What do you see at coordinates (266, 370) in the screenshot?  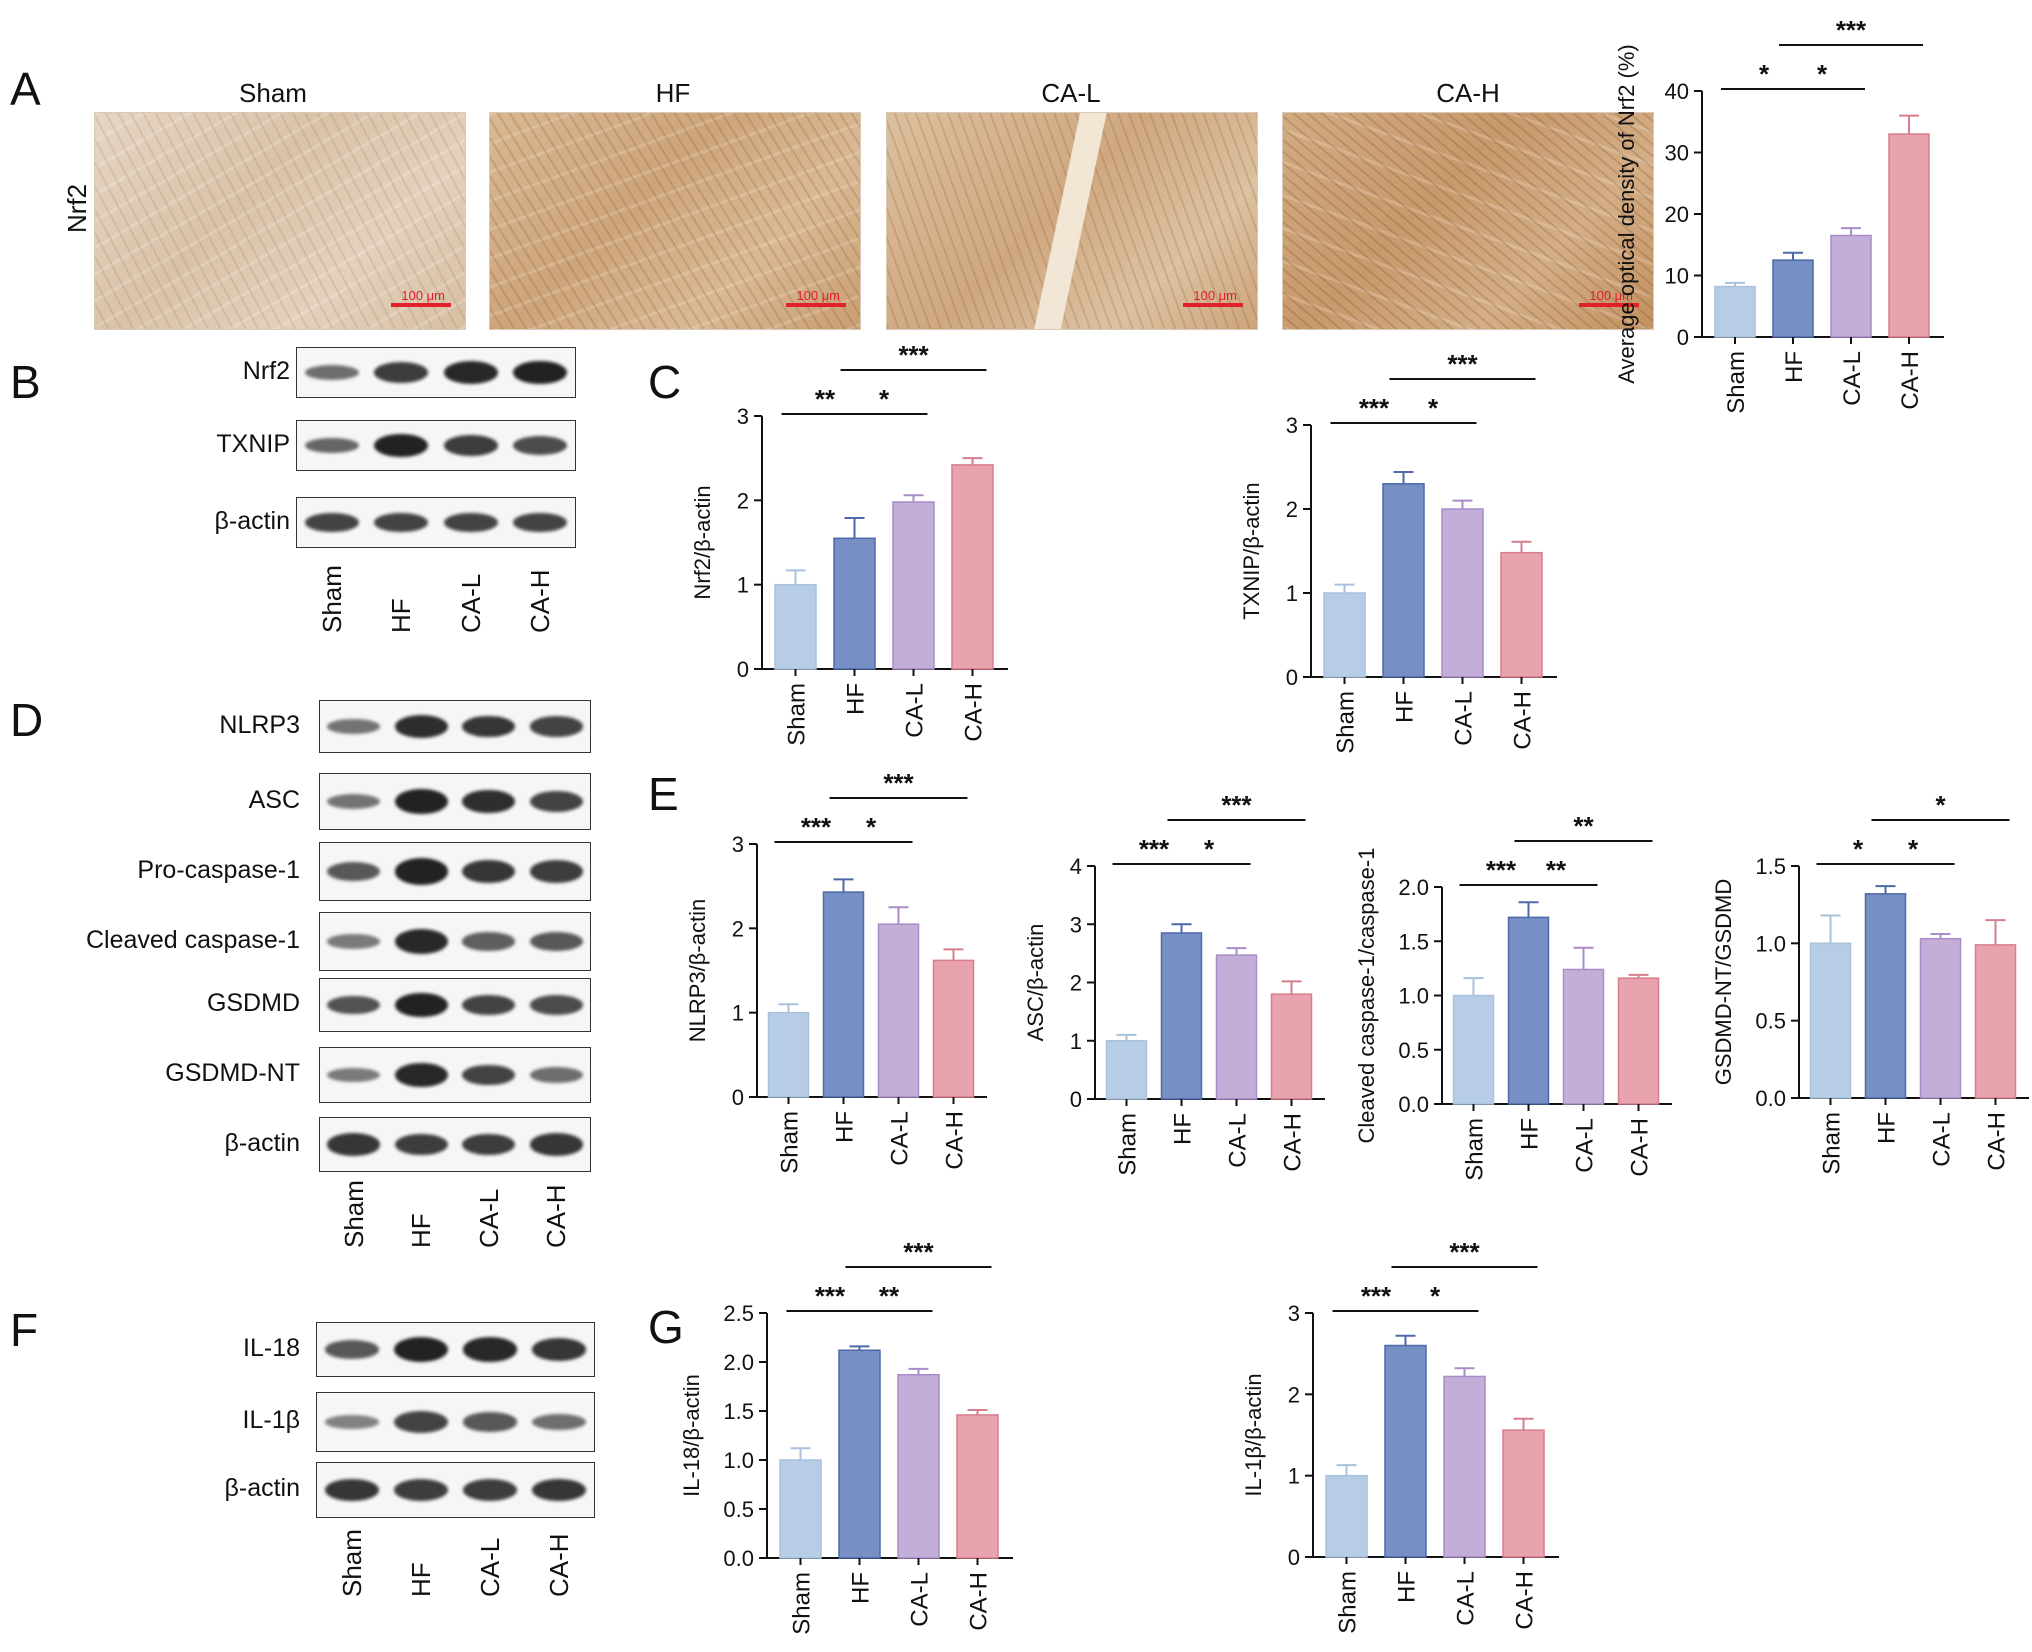 I see `blot-row-label: Nrf2` at bounding box center [266, 370].